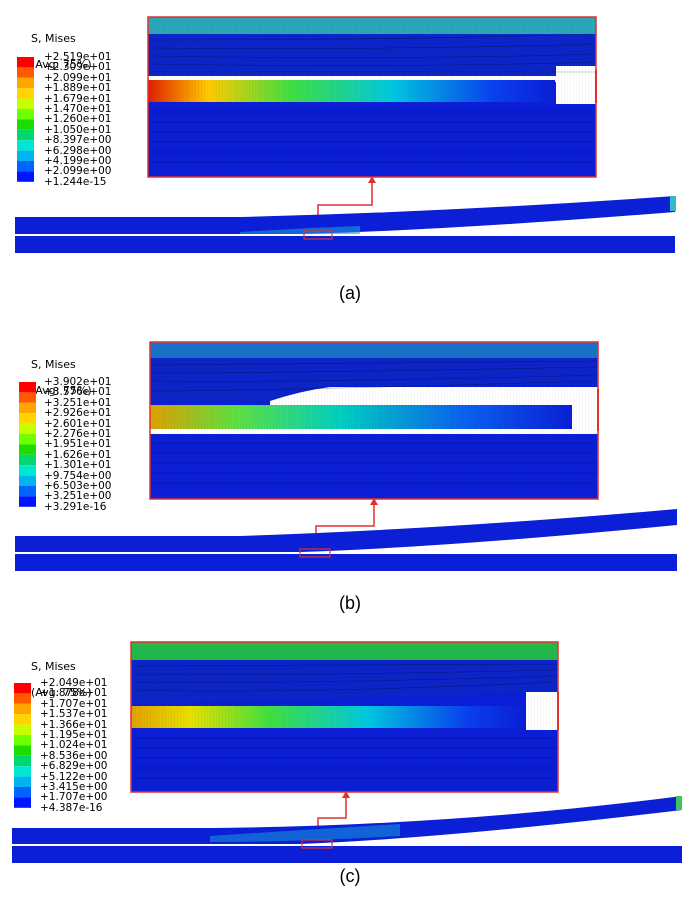  I want to click on legend-value-label: +3.251e+00, so click(78, 496).